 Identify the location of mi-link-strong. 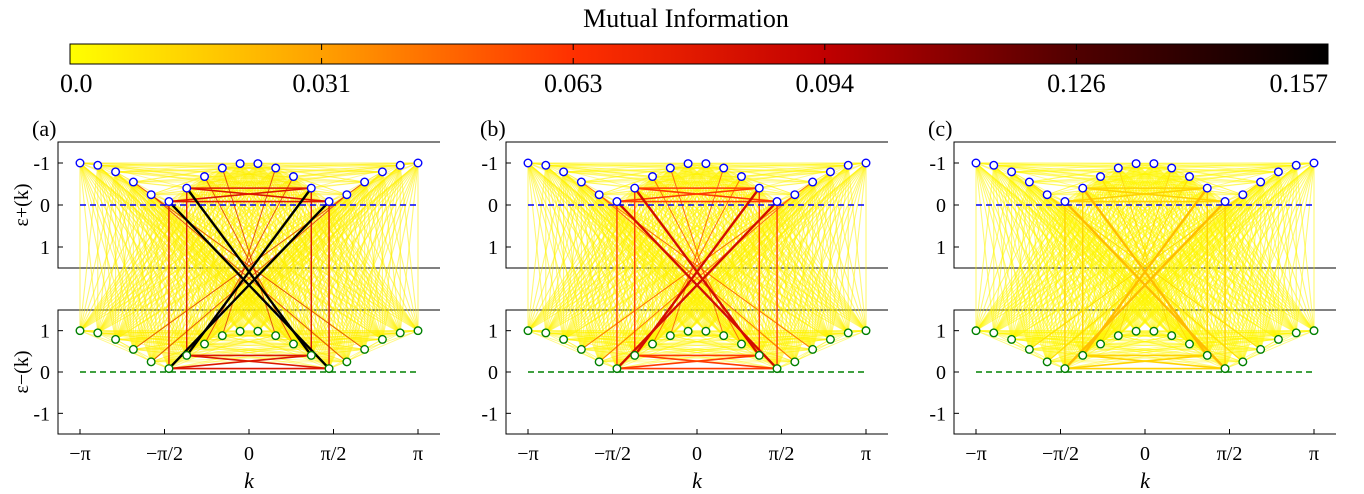
(1145, 272).